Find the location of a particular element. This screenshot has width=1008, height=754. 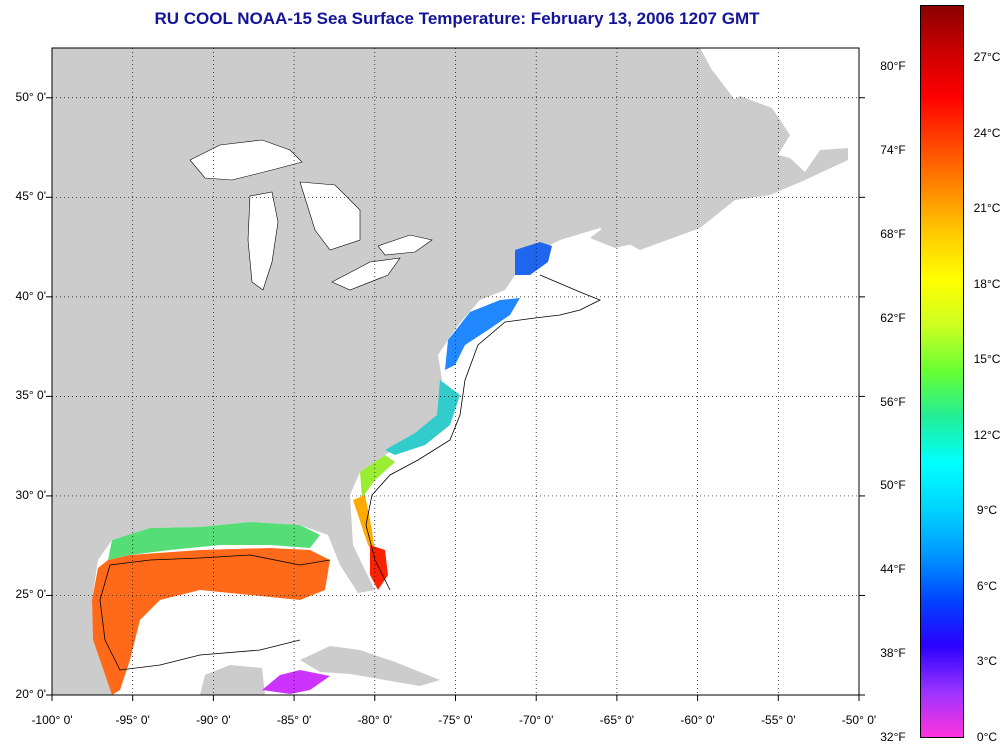

celsius-label: 6°C is located at coordinates (987, 585).